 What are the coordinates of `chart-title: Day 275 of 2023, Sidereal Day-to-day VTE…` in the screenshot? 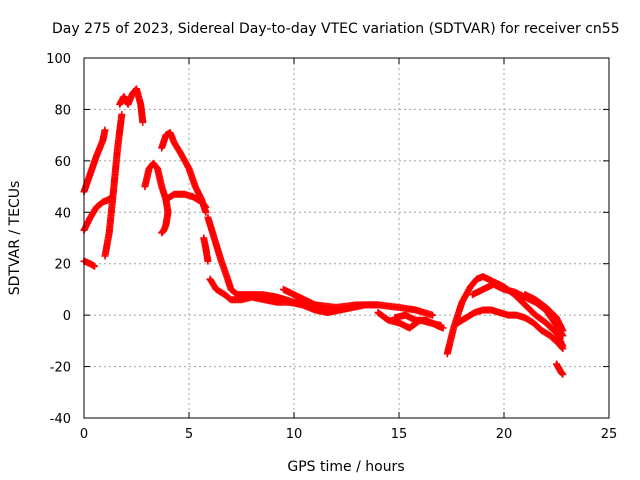 It's located at (336, 29).